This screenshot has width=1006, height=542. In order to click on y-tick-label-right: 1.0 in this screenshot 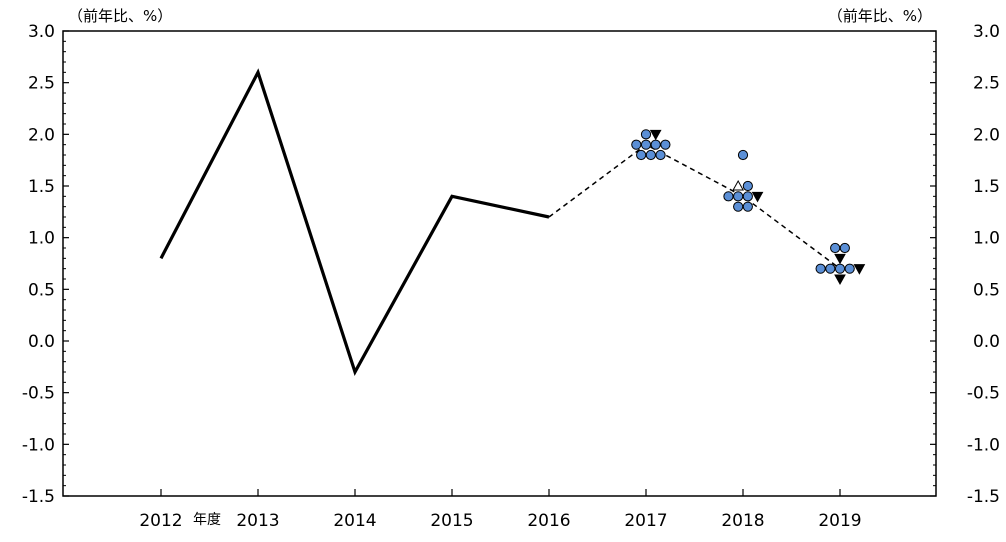, I will do `click(986, 239)`.